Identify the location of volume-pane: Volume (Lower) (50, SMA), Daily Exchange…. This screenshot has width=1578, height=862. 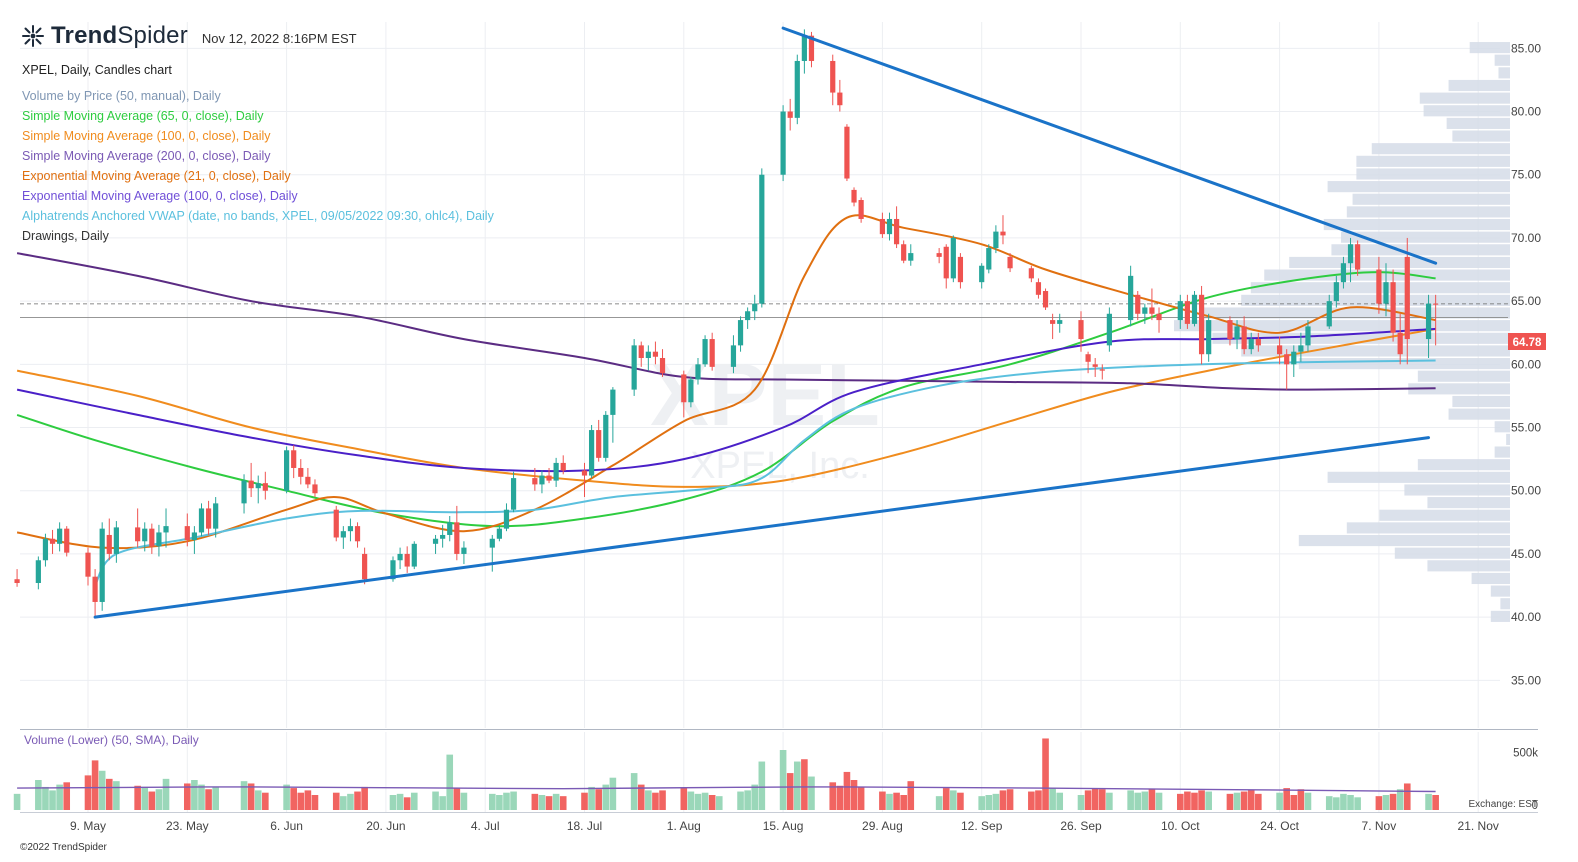
(779, 769).